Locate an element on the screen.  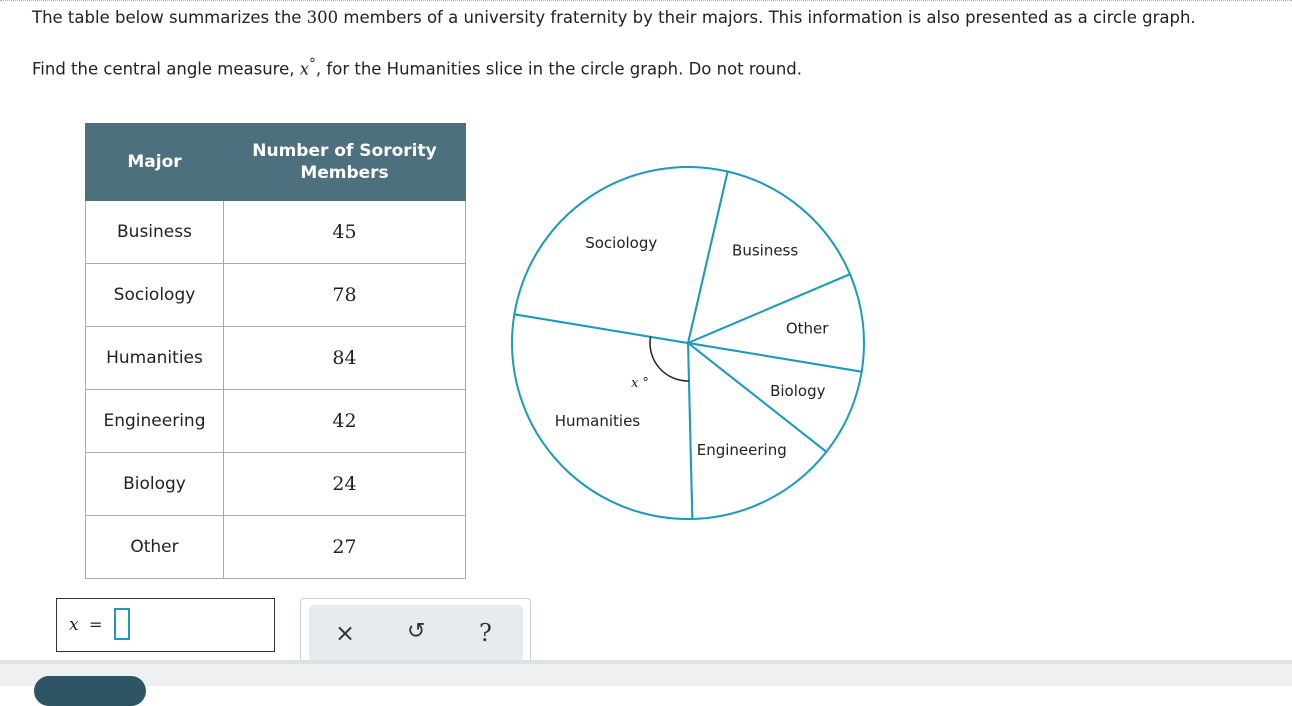
slice-label: Sociology is located at coordinates (621, 243).